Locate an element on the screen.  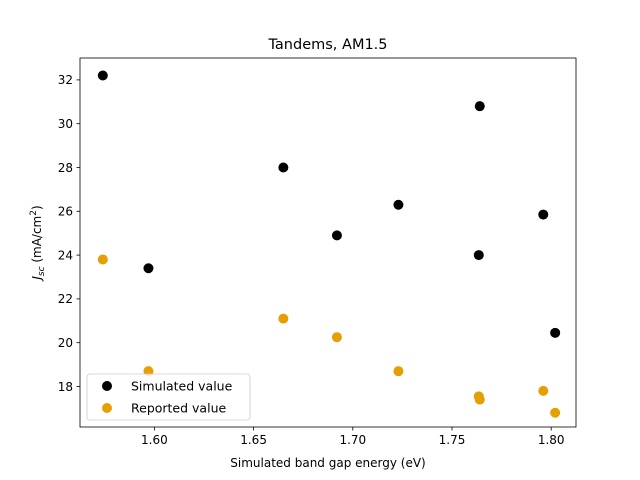
y-tick-label: 30 is located at coordinates (65, 124).